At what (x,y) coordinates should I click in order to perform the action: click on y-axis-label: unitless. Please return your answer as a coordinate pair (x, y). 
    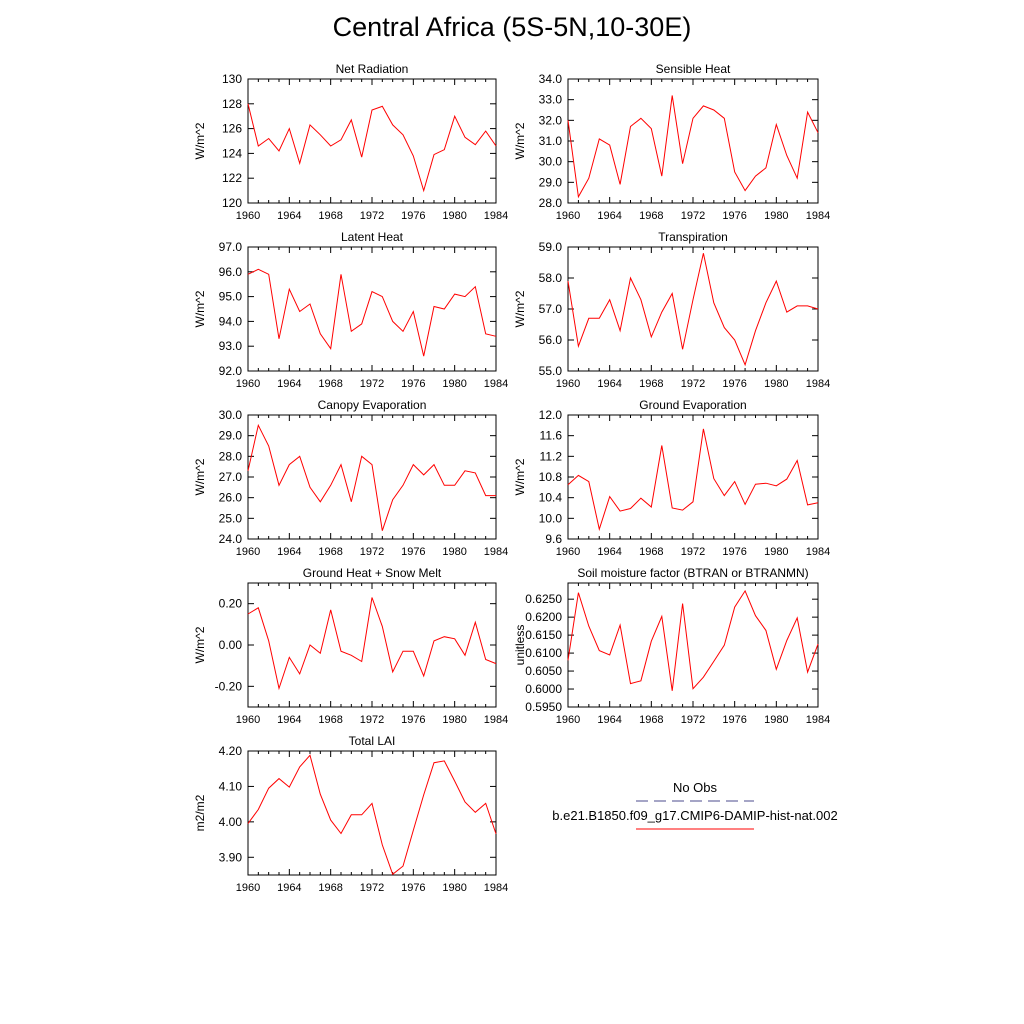
    Looking at the image, I should click on (520, 645).